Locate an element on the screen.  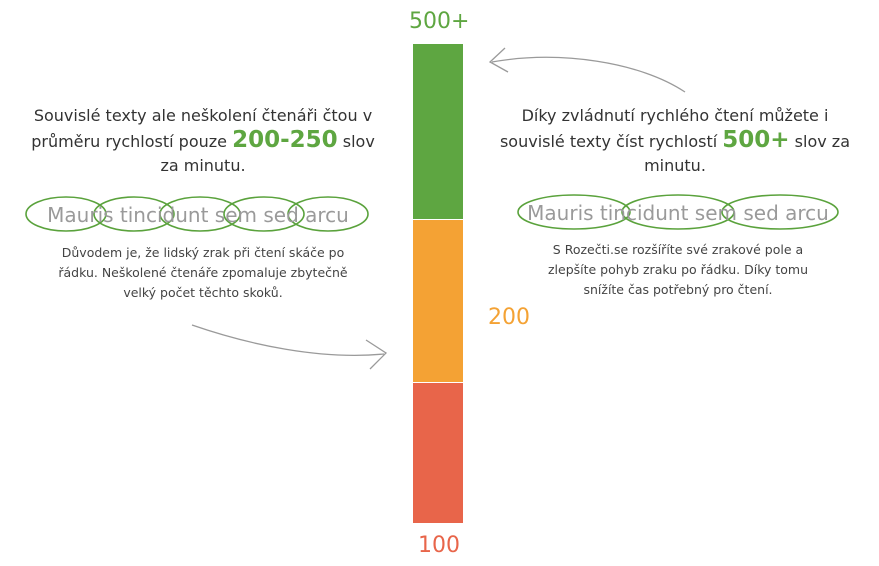
arrow-left-to-bar is located at coordinates (288, 340).